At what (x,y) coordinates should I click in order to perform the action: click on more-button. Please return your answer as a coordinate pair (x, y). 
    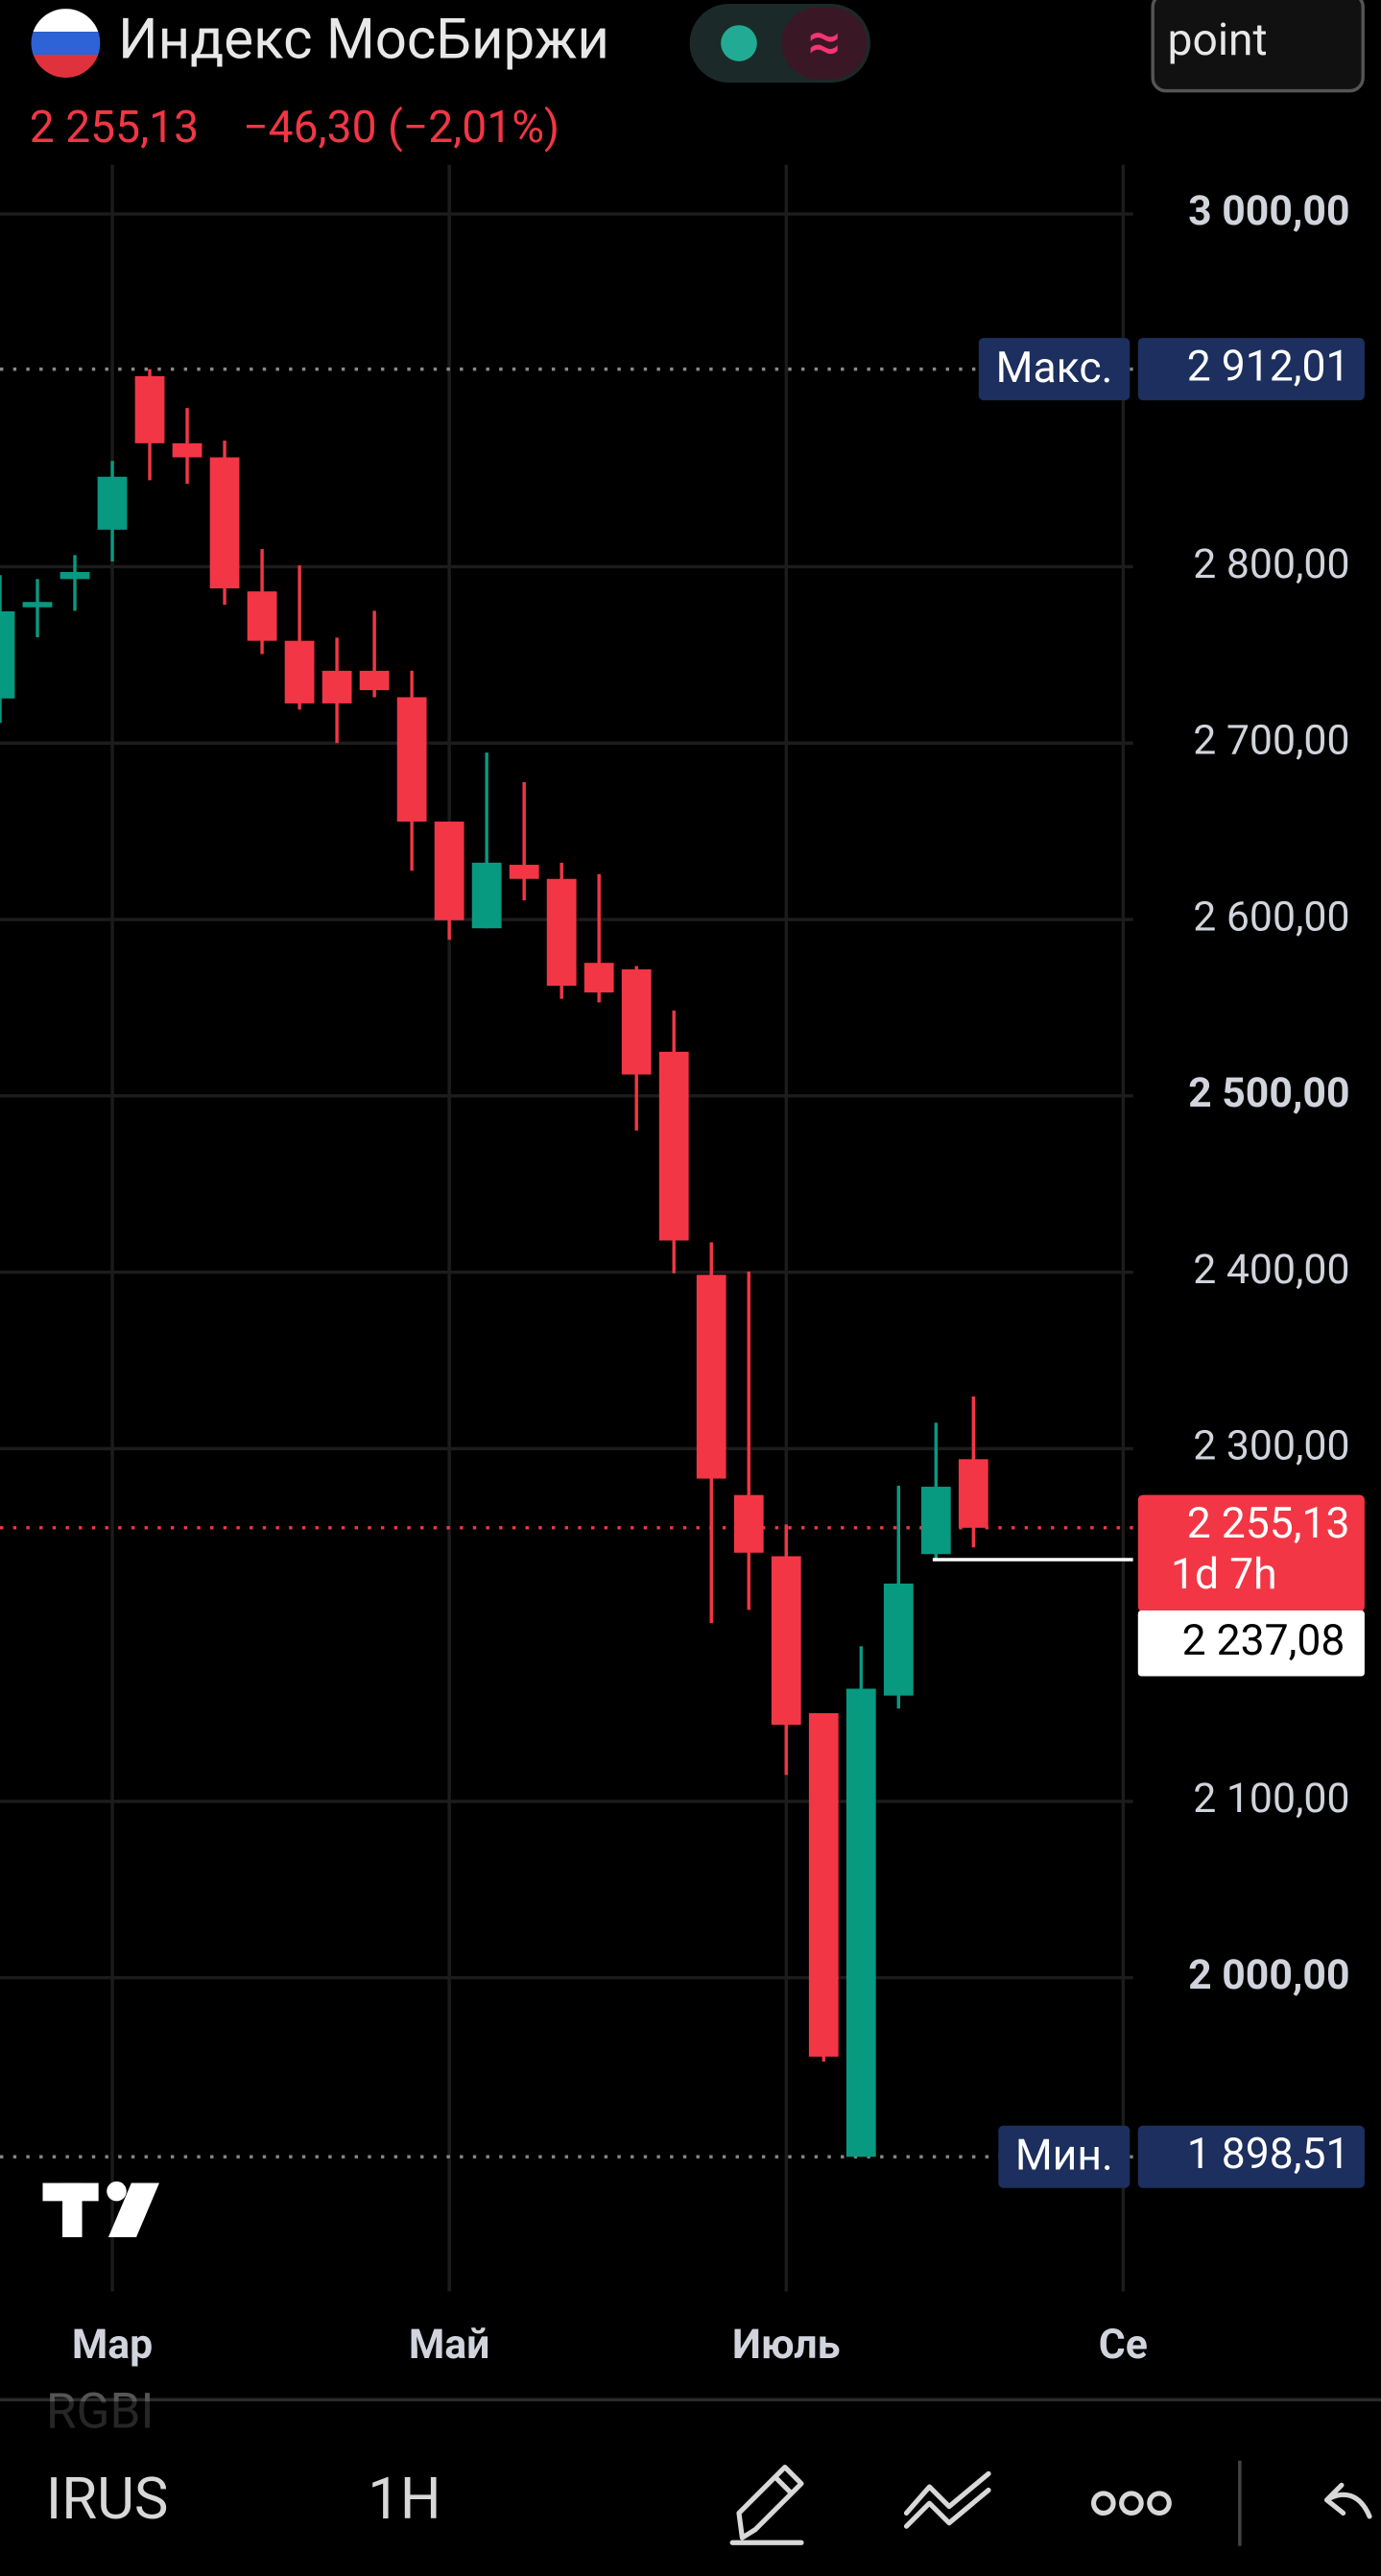
    Looking at the image, I should click on (1131, 2503).